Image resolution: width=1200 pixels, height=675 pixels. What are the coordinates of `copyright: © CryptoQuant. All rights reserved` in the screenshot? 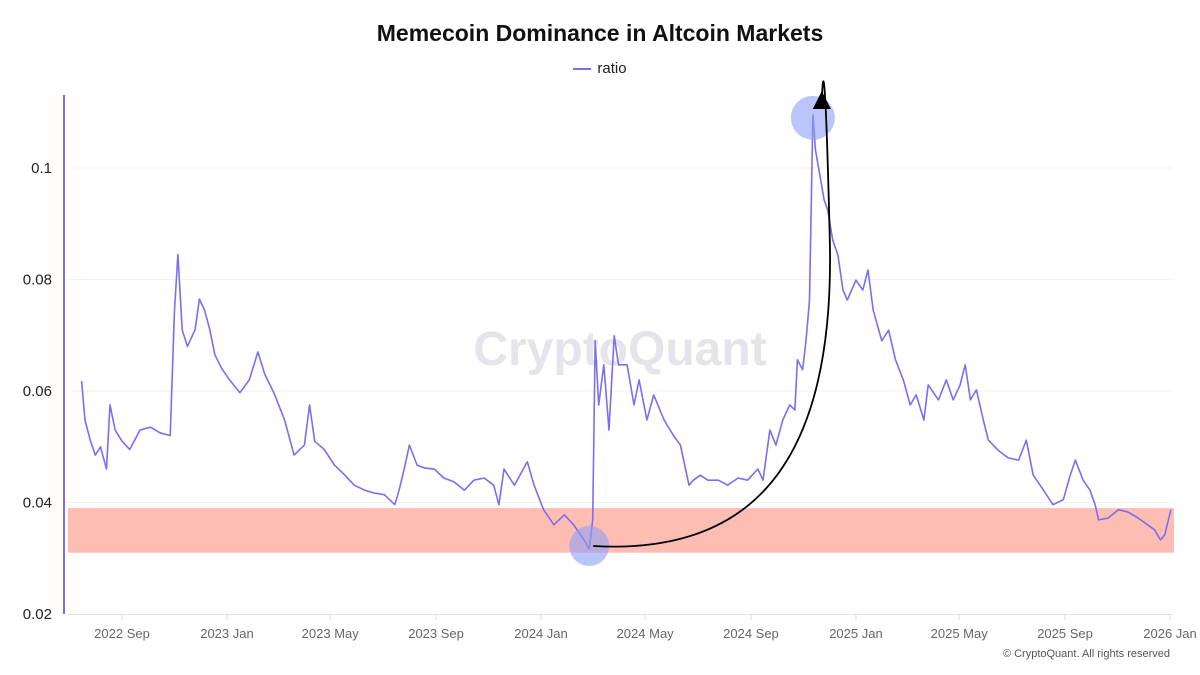 It's located at (1086, 654).